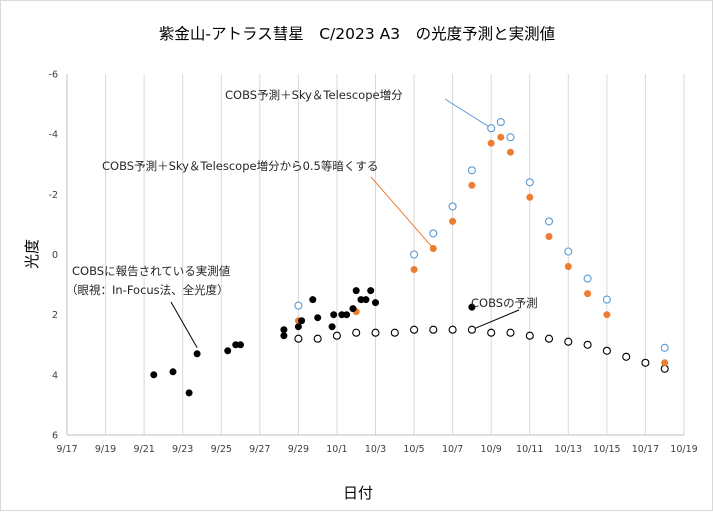 The width and height of the screenshot is (713, 512). Describe the element at coordinates (55, 436) in the screenshot. I see `y-tick-label: 6` at that location.